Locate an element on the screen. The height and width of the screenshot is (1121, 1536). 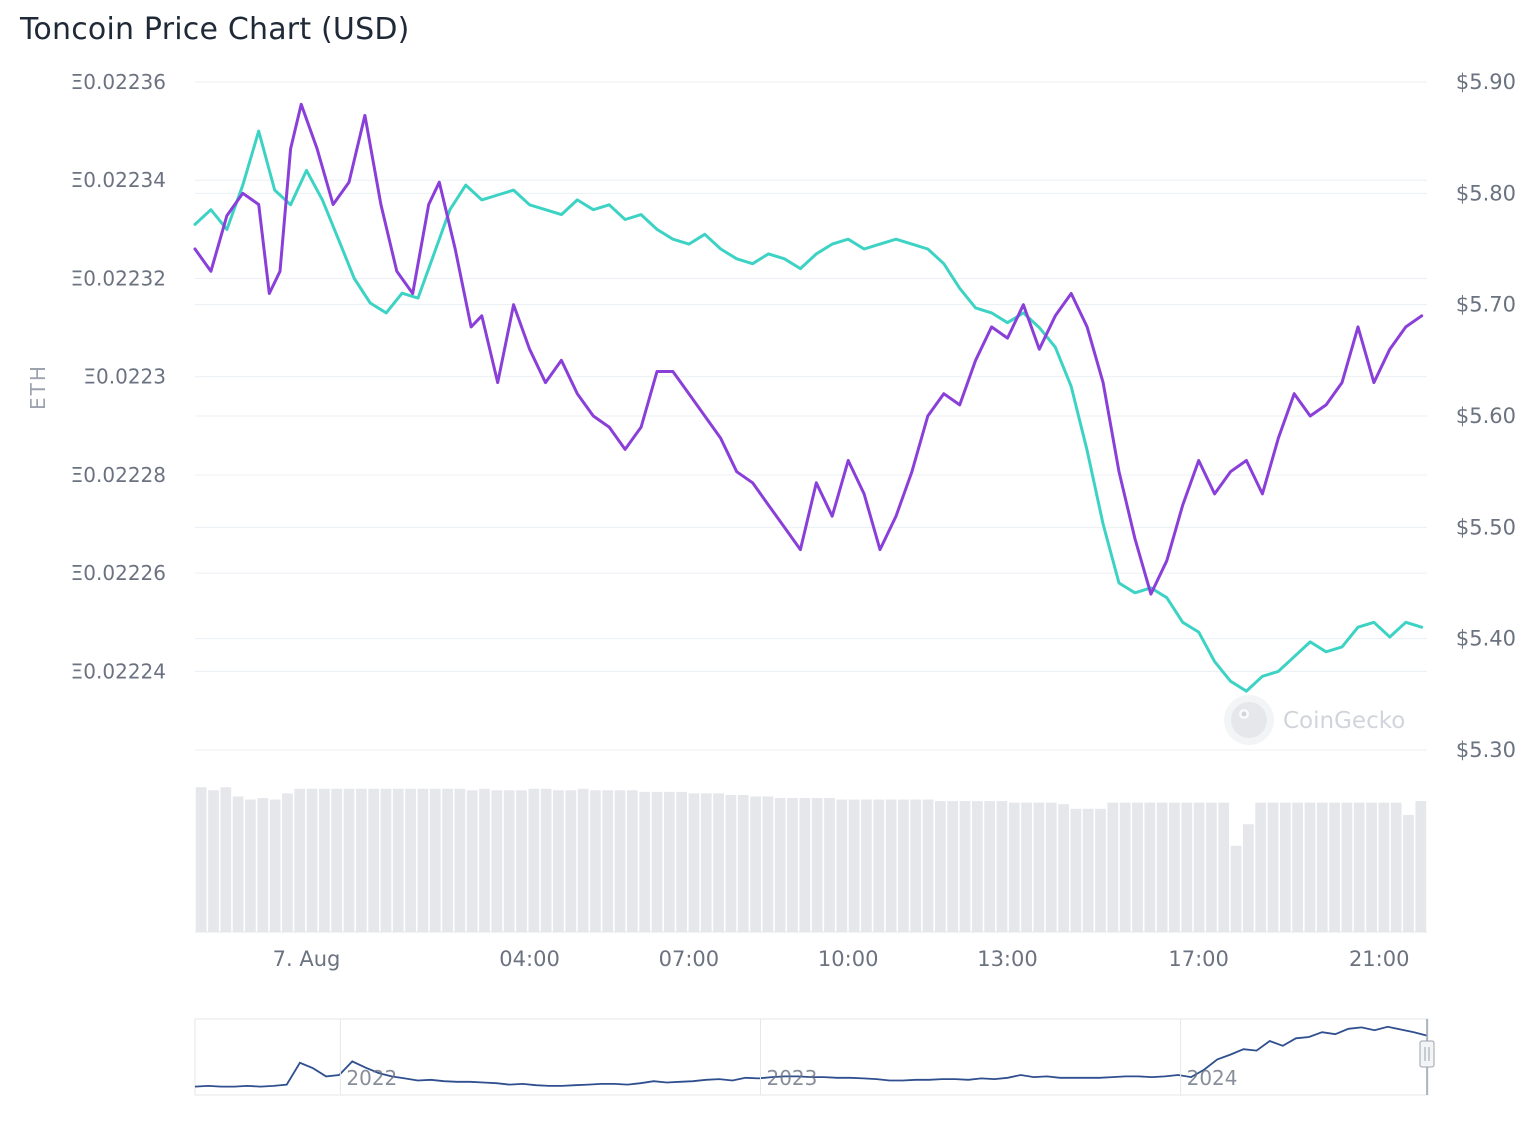
navigator-line is located at coordinates (811, 1056).